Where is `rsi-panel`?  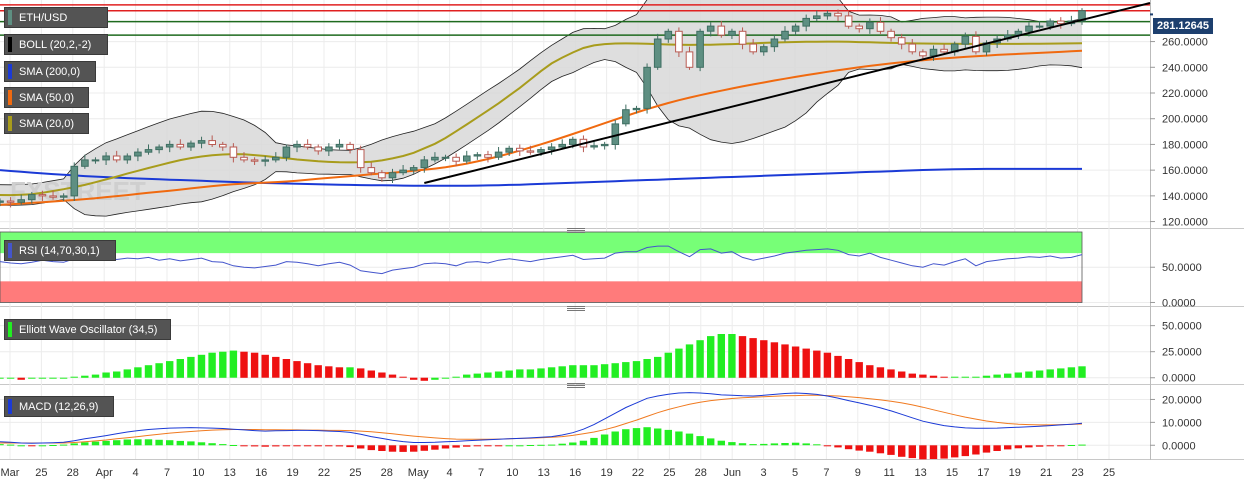
rsi-panel is located at coordinates (541, 267).